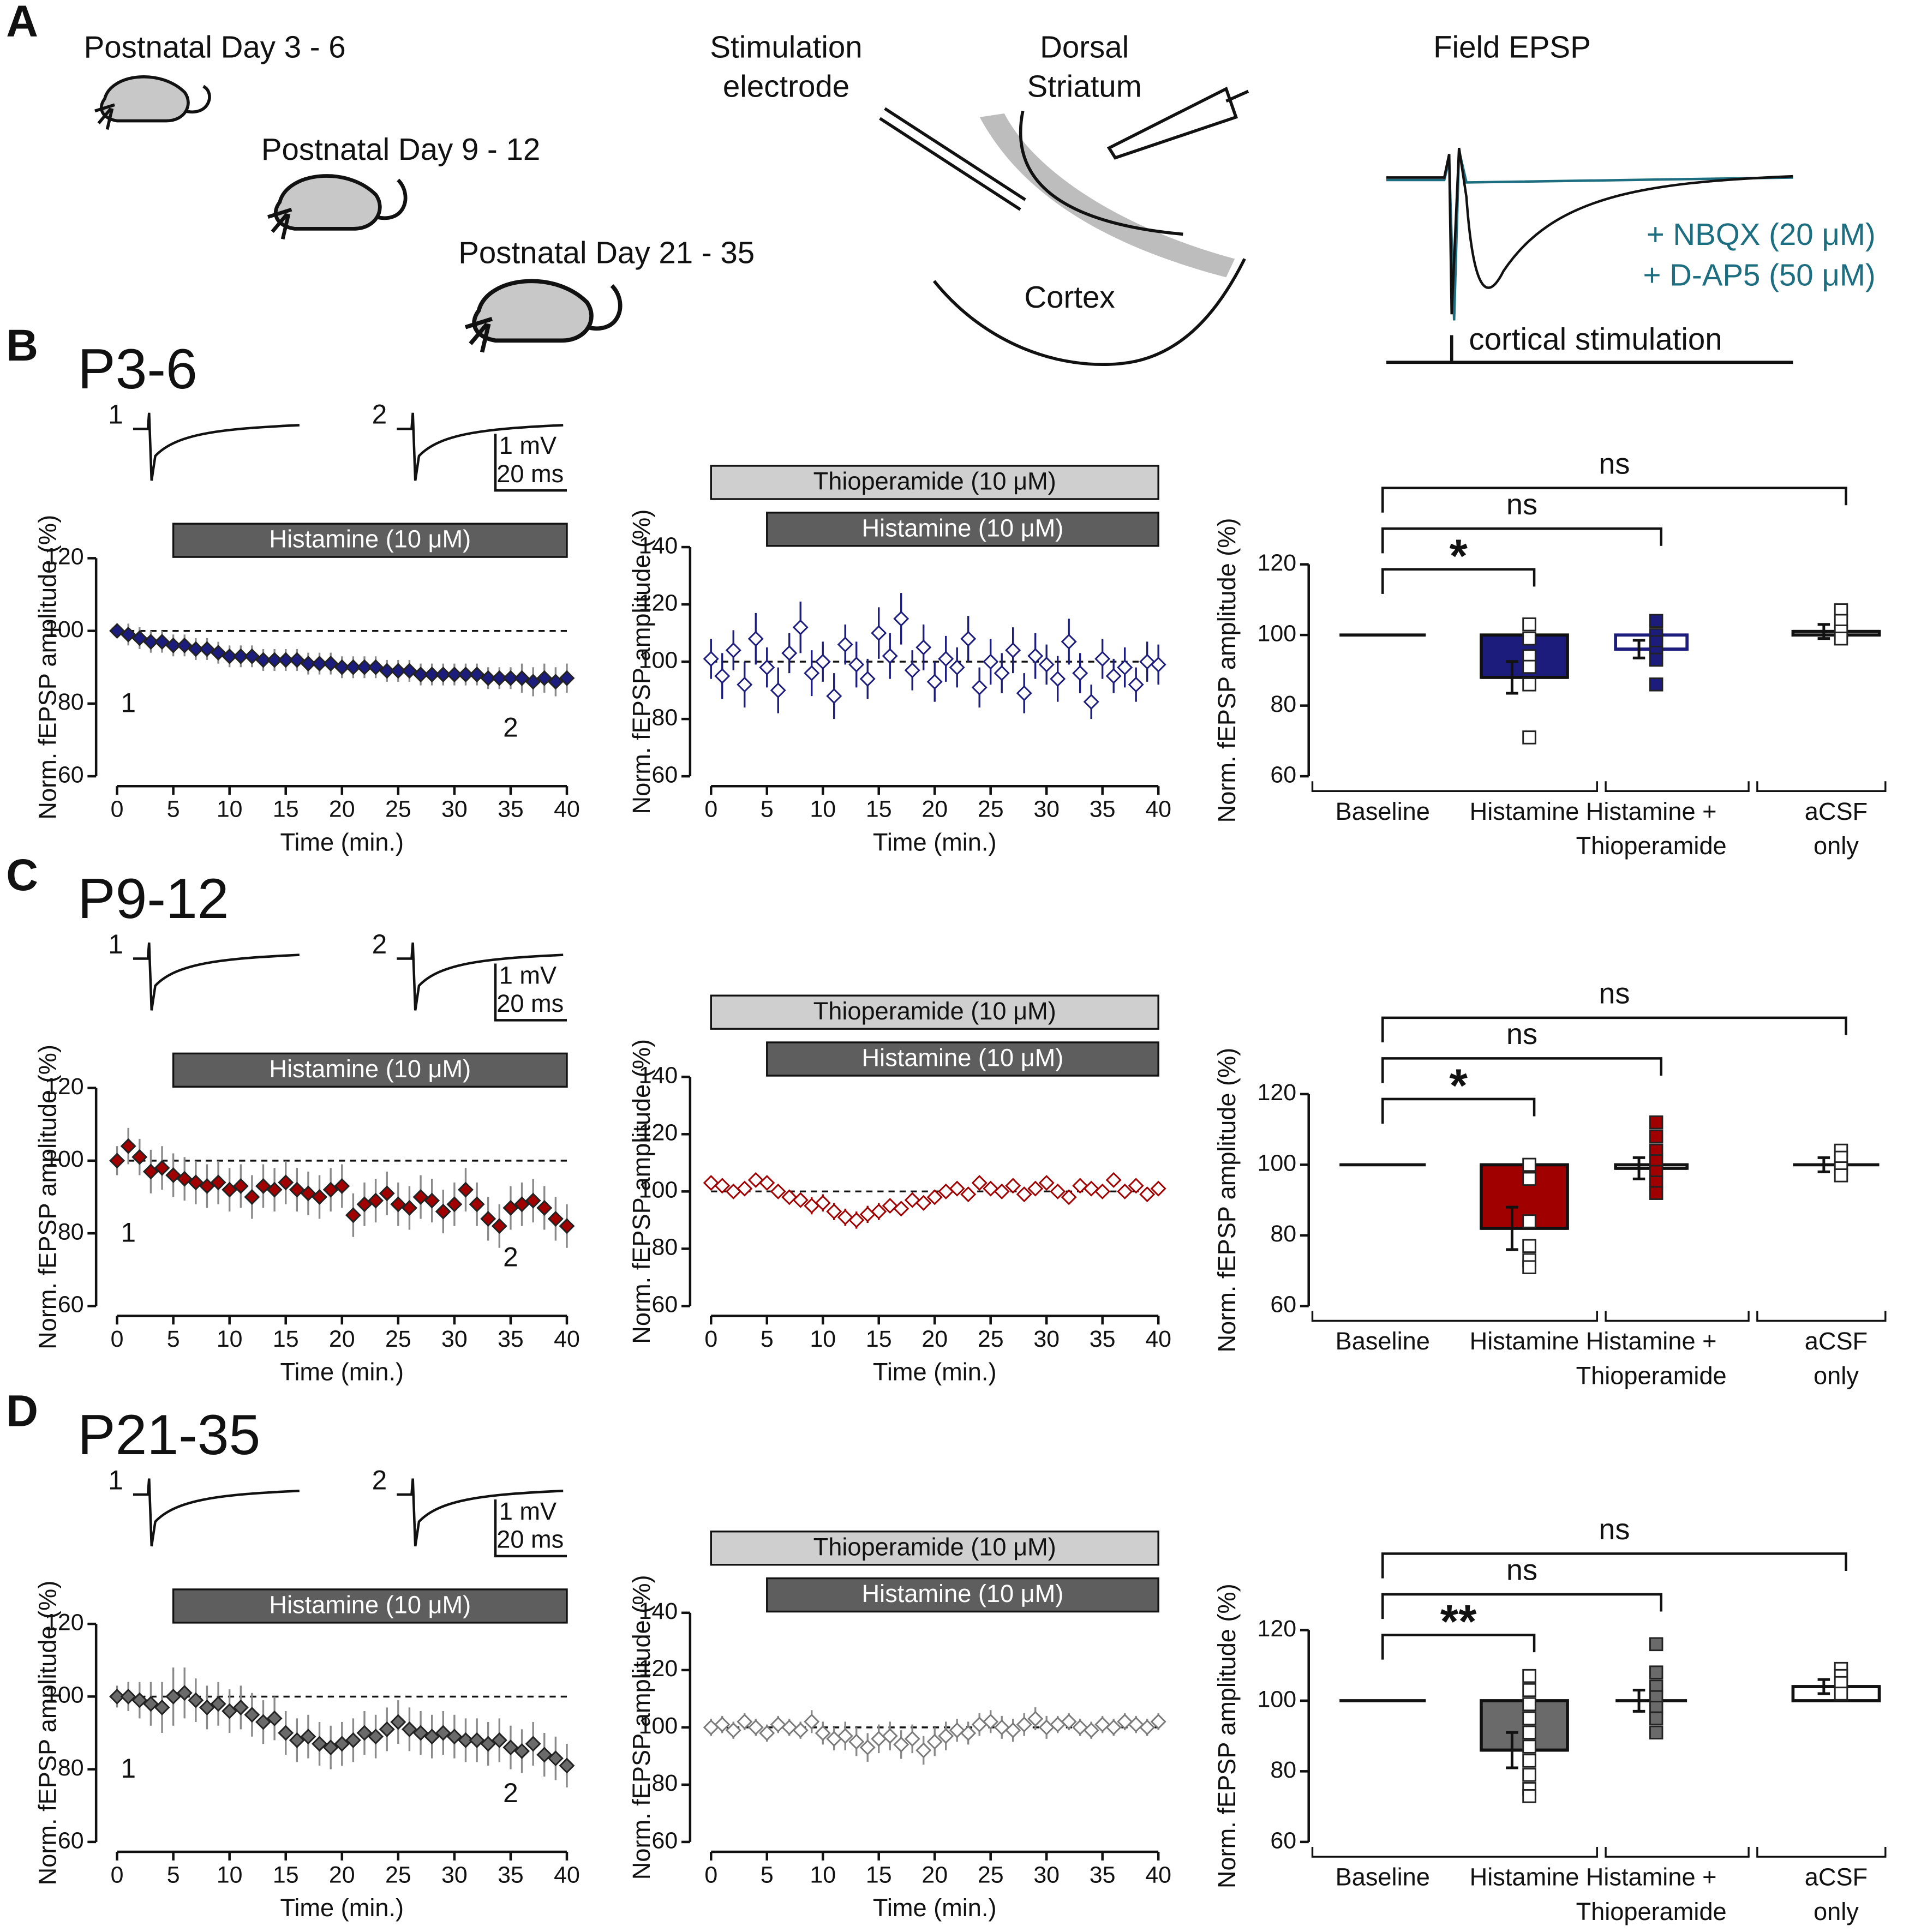  I want to click on electrode, so click(952, 159).